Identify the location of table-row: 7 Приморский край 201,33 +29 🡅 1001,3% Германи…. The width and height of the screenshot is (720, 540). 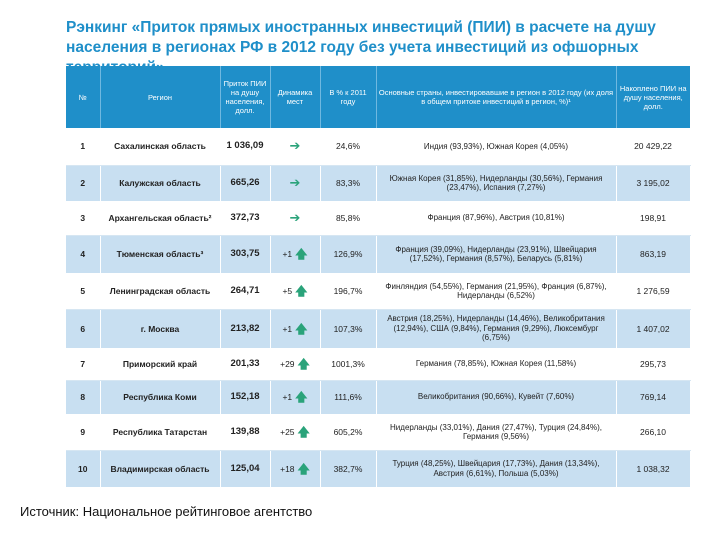
(378, 364).